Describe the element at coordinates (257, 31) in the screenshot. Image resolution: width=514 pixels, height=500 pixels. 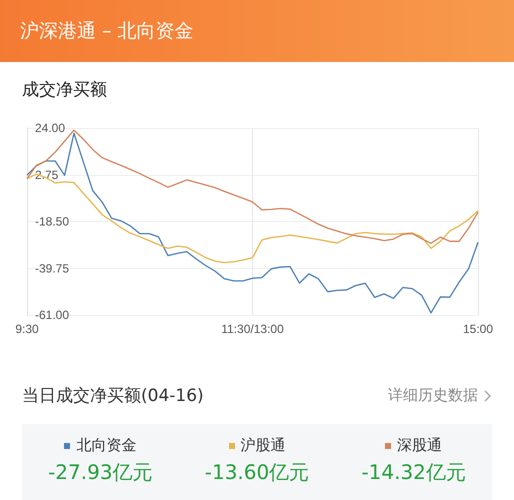
I see `chart-title: 沪深港通 – 北向资金` at that location.